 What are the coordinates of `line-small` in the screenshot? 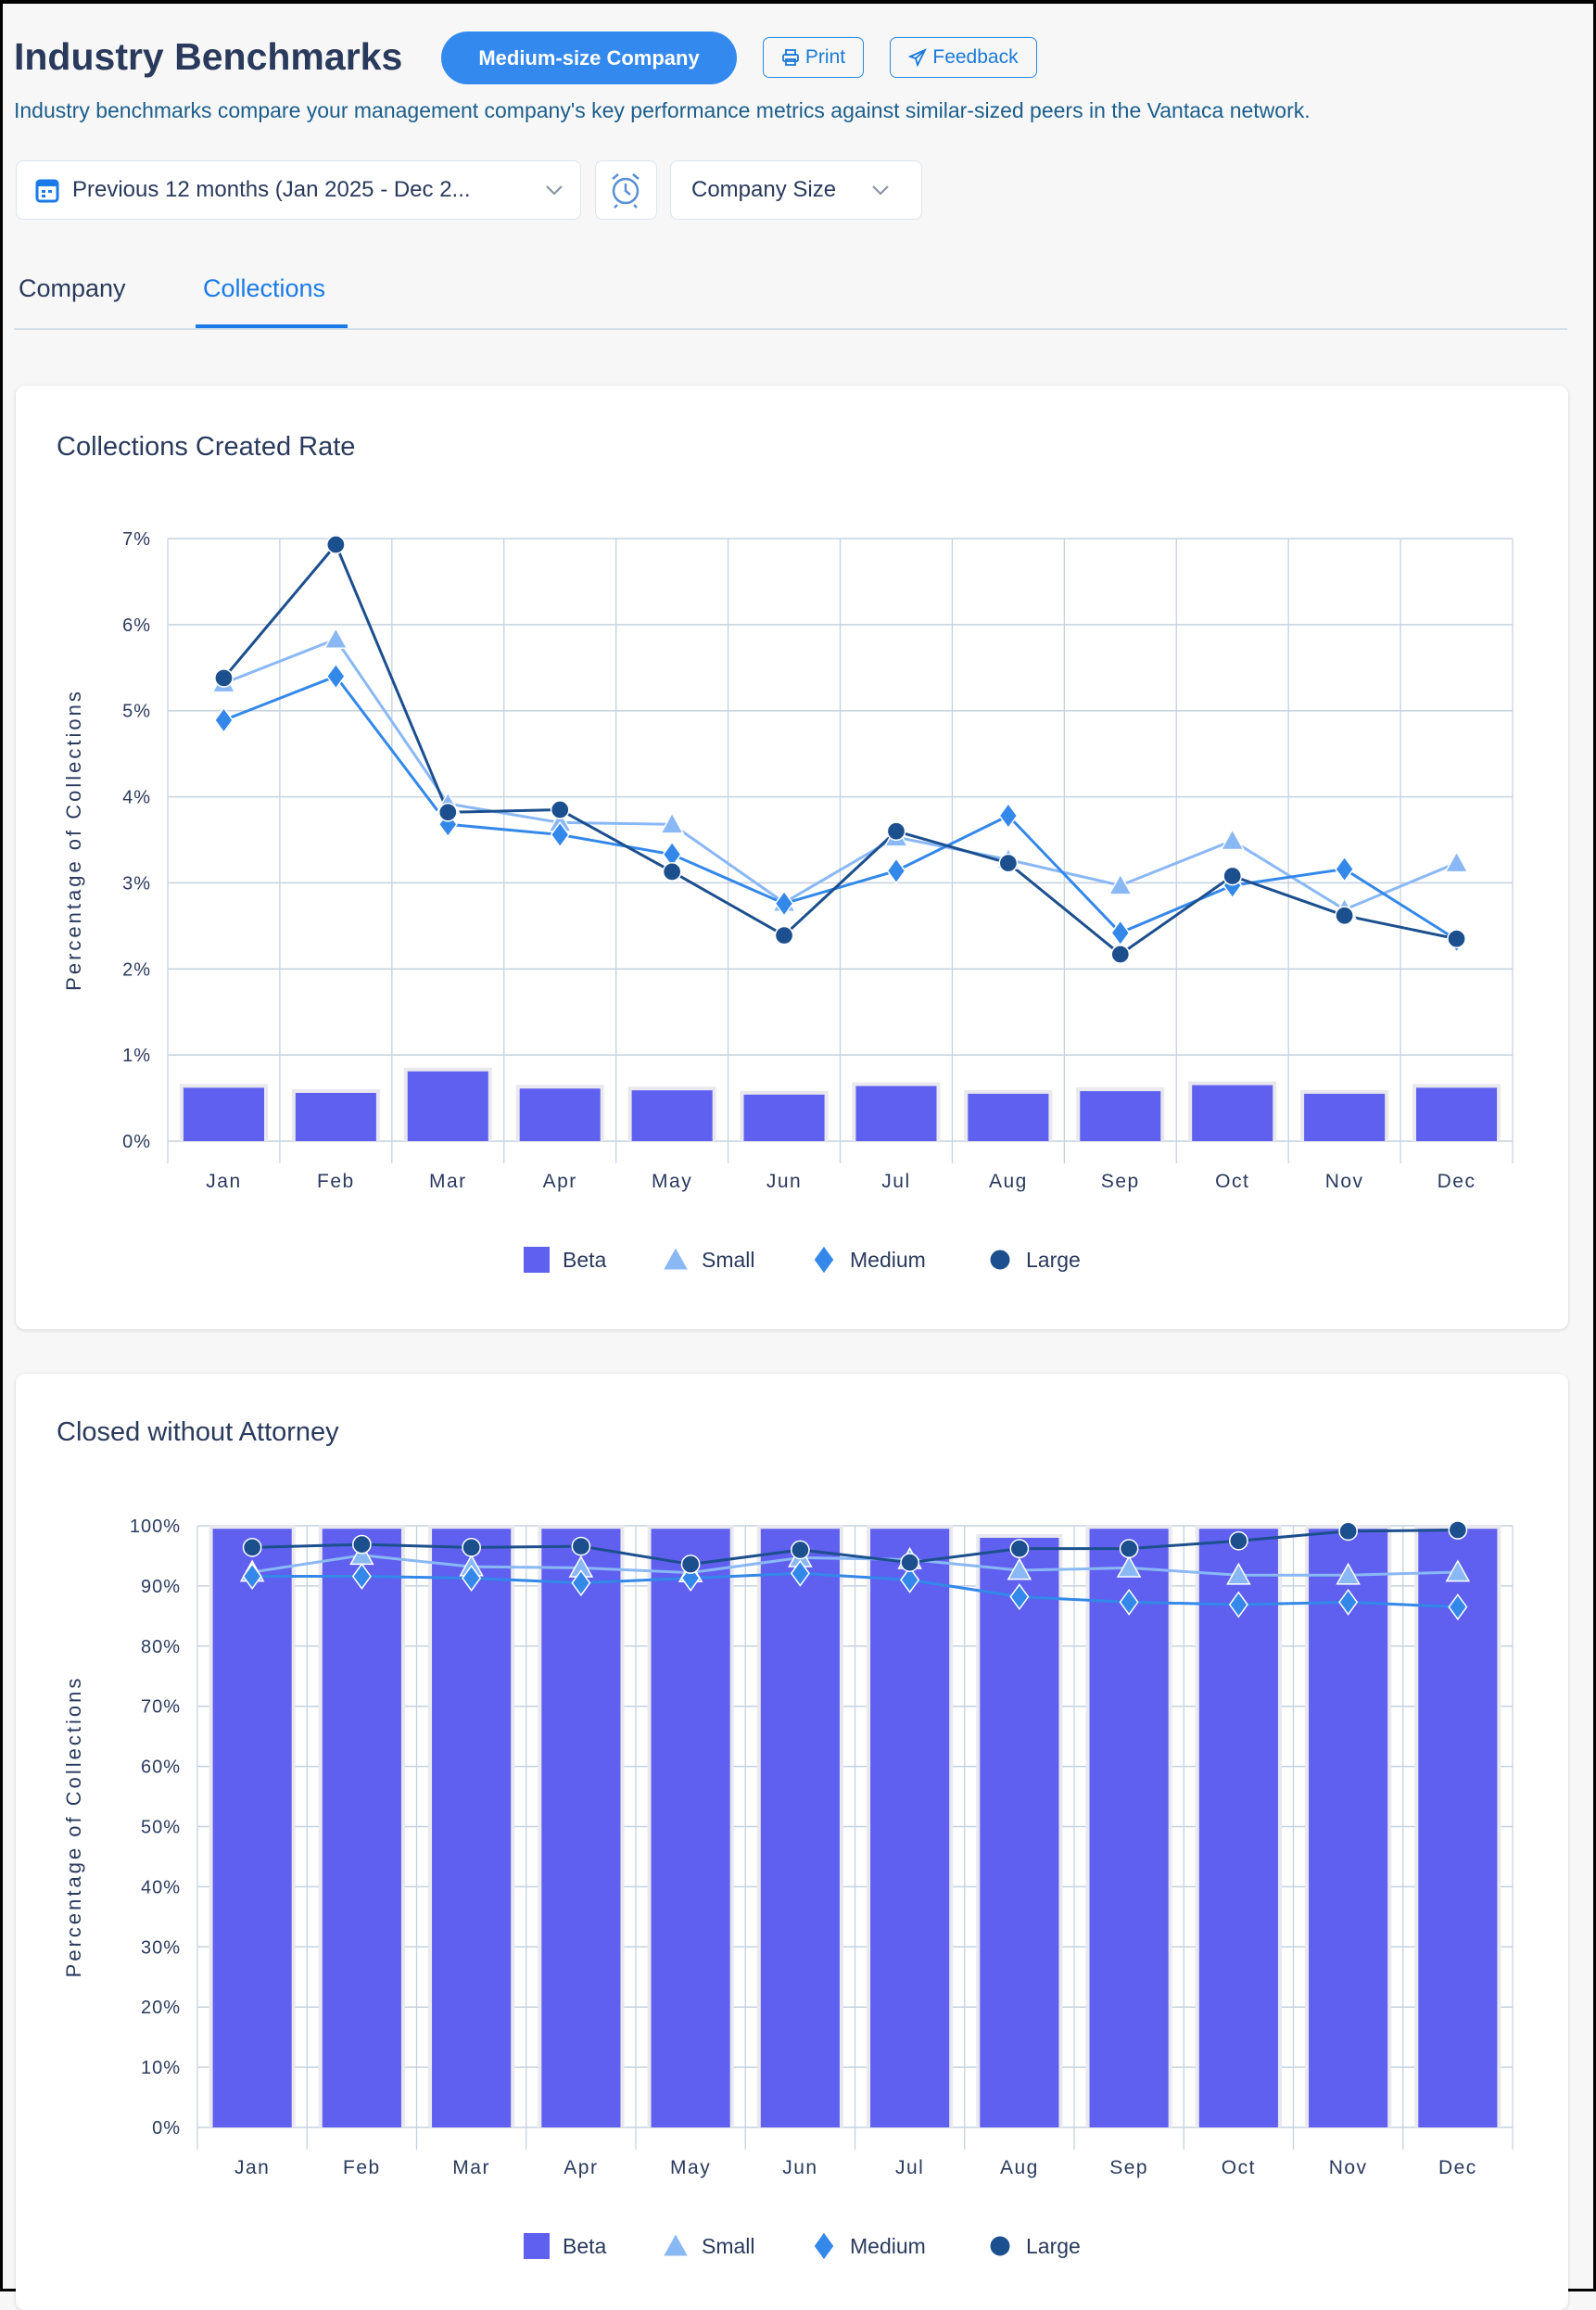 It's located at (854, 1566).